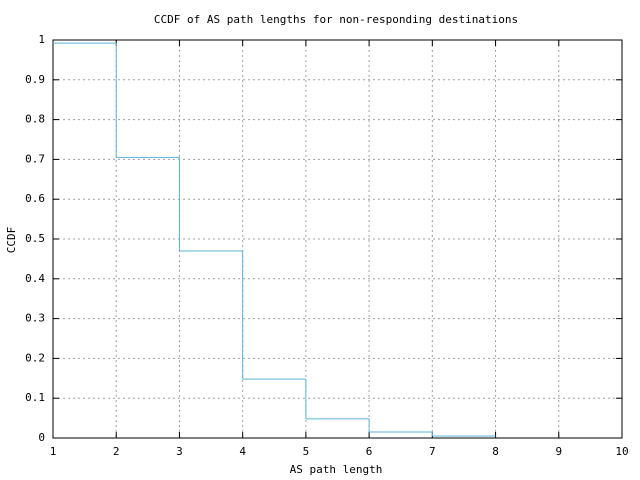 The width and height of the screenshot is (640, 480). Describe the element at coordinates (621, 451) in the screenshot. I see `x-tick-label: 10` at that location.